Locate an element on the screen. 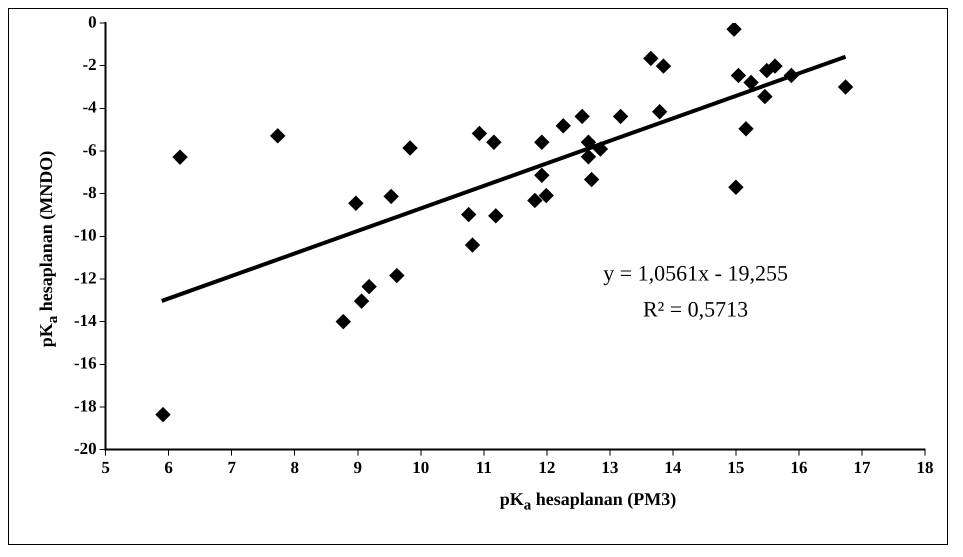 The width and height of the screenshot is (963, 557). y-tick-label: -16 is located at coordinates (85, 363).